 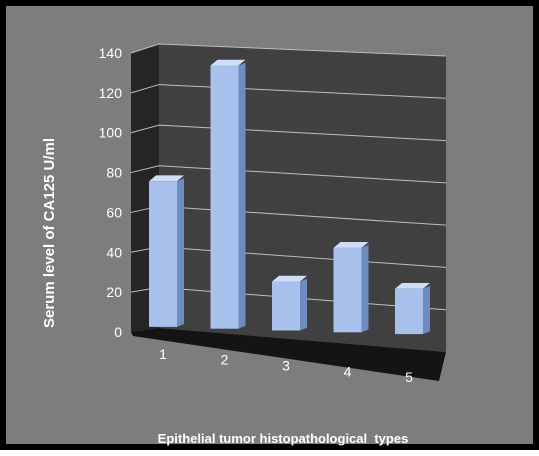 I want to click on y-tick-label: 80, so click(x=114, y=173).